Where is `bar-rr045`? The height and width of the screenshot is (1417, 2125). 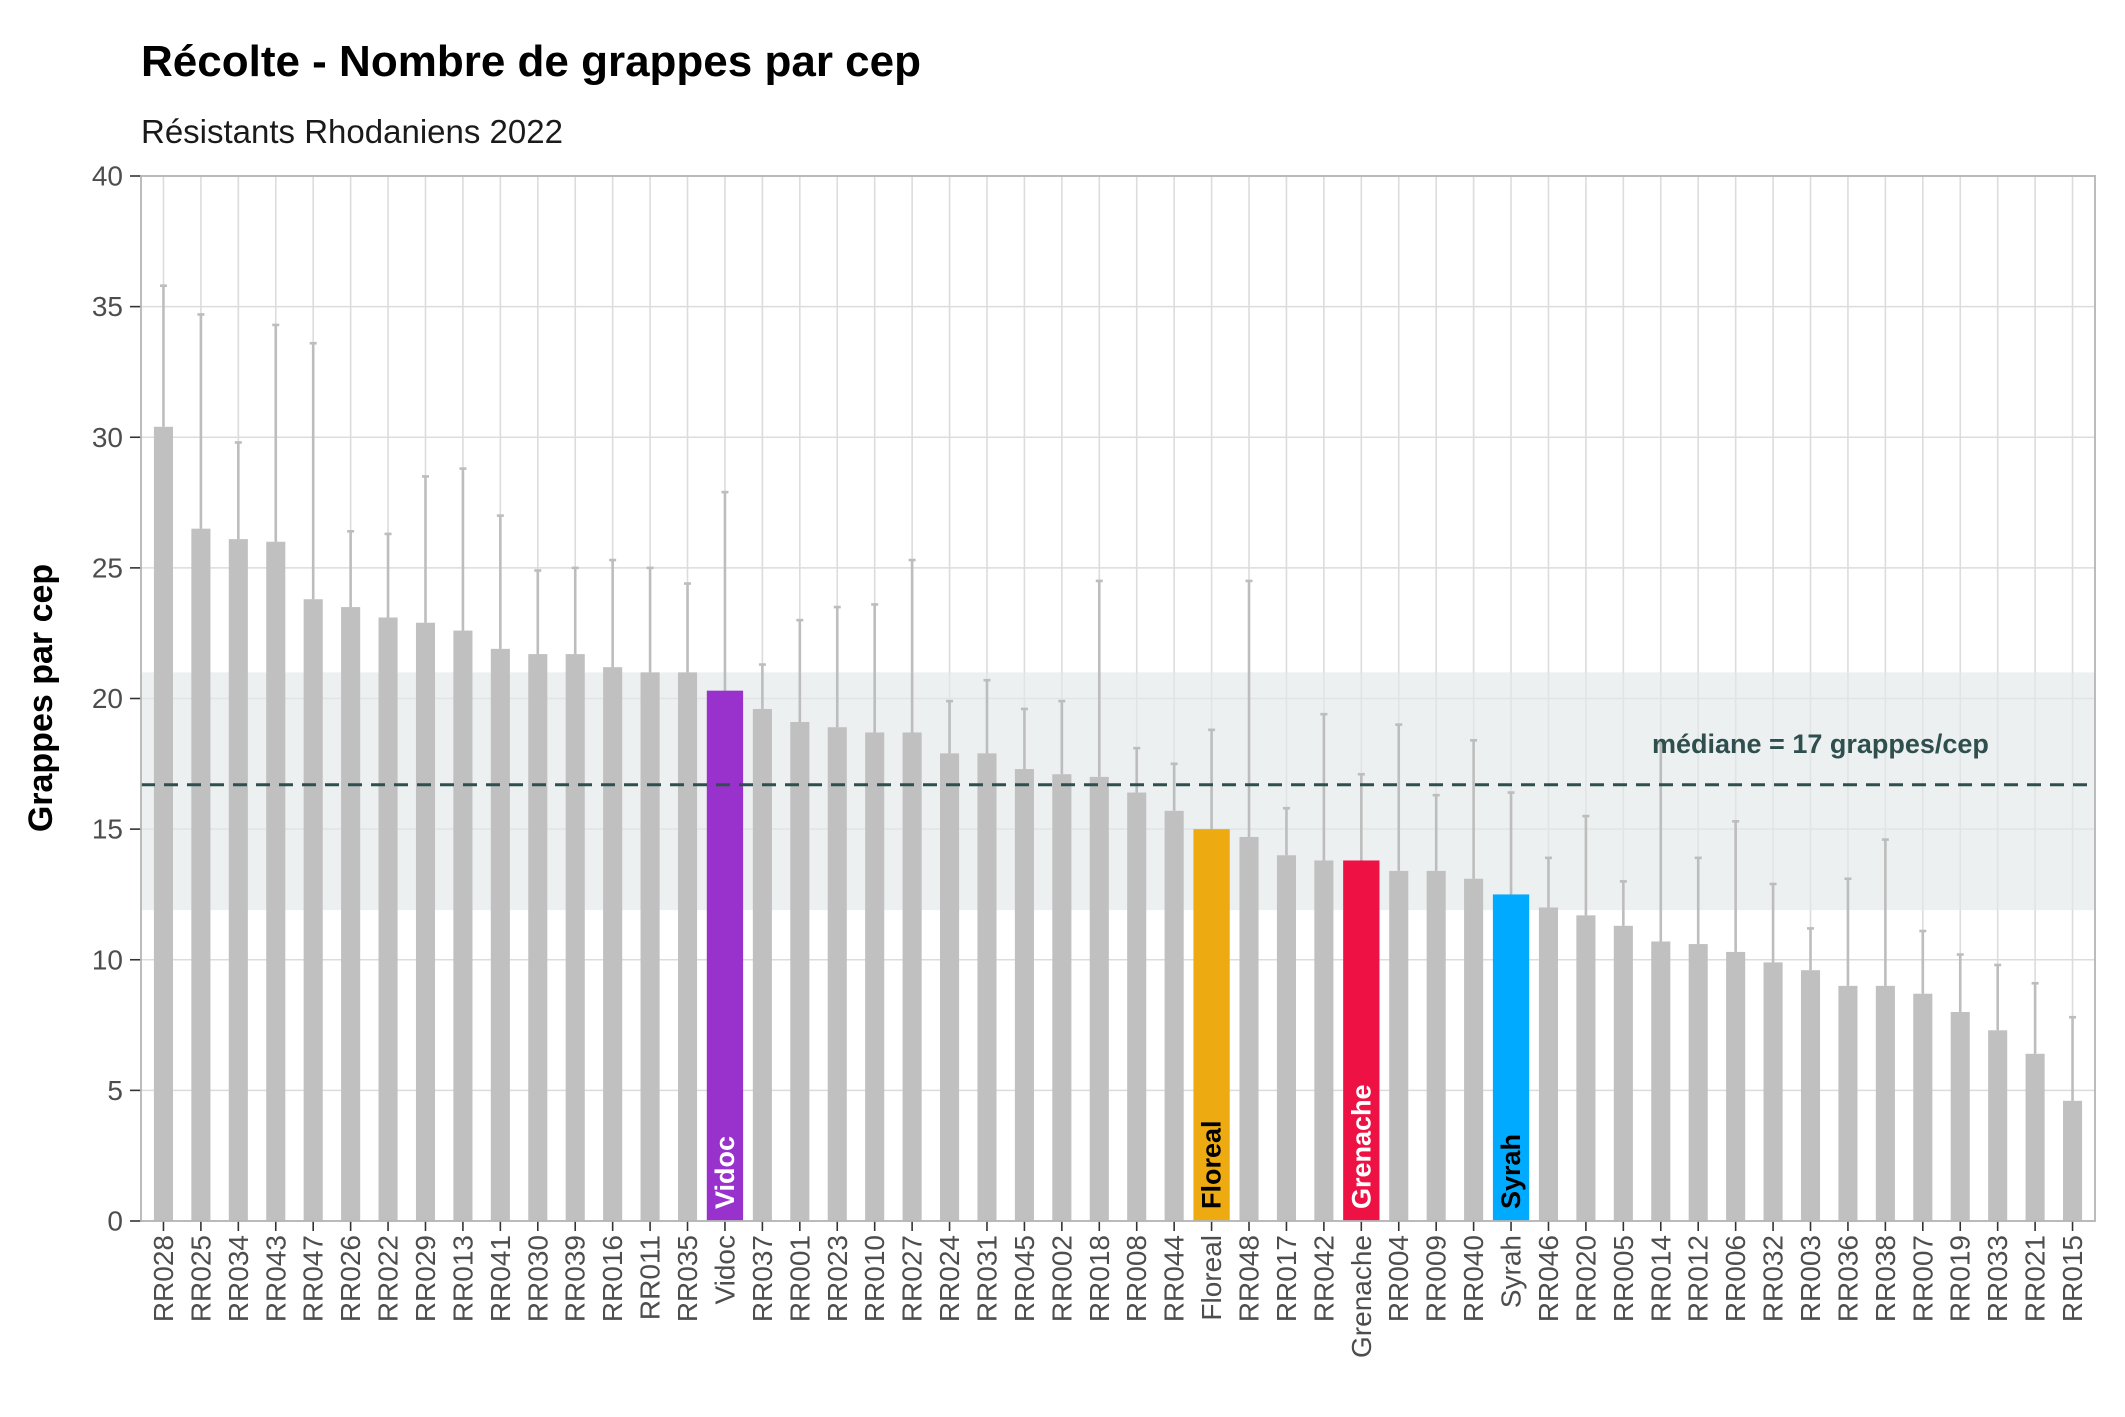 bar-rr045 is located at coordinates (1024, 995).